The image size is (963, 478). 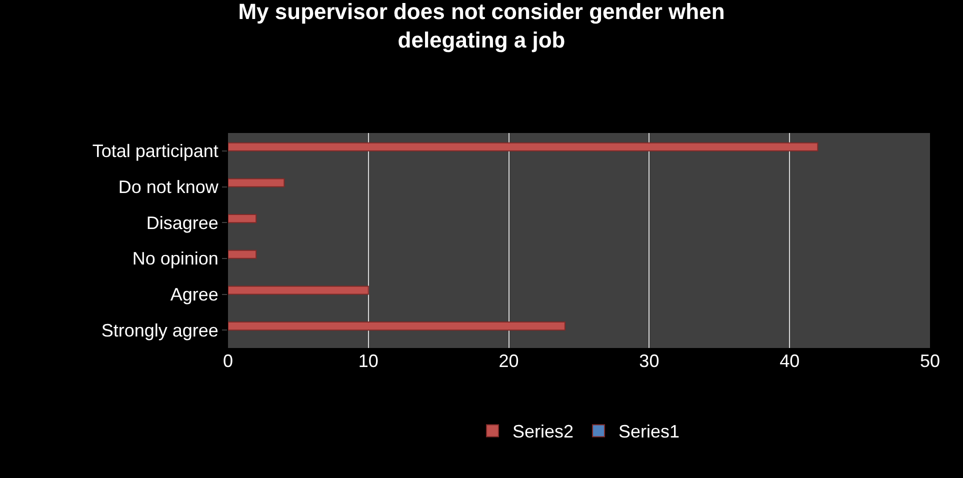 What do you see at coordinates (228, 361) in the screenshot?
I see `x-tick-label: 0` at bounding box center [228, 361].